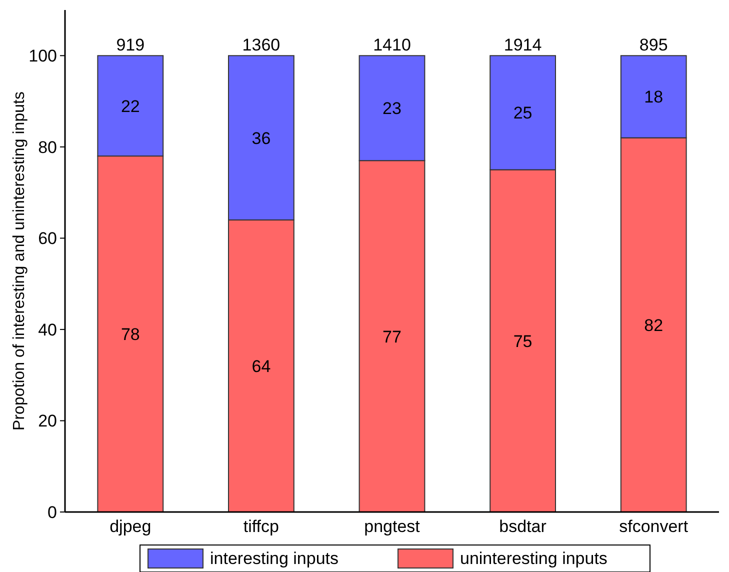  Describe the element at coordinates (47, 421) in the screenshot. I see `y-tick-label: 20` at that location.